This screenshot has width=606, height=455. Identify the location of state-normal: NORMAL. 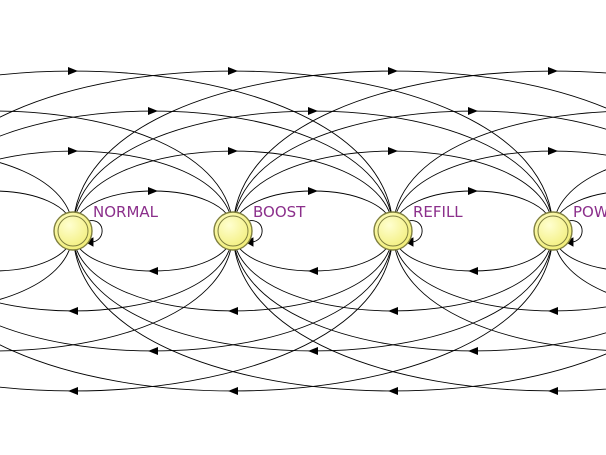
(106, 227).